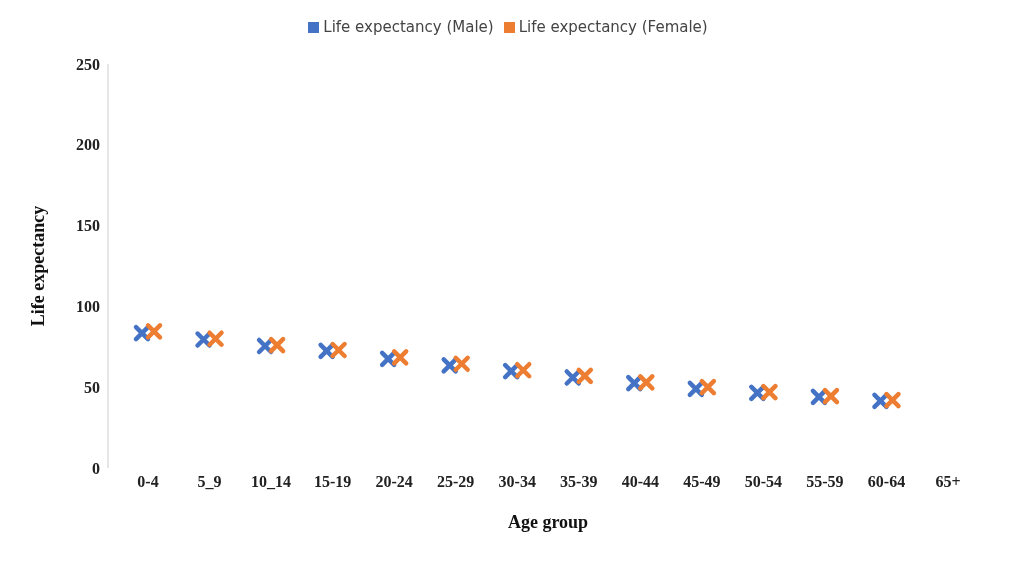  What do you see at coordinates (825, 482) in the screenshot?
I see `x-tick-label: 55-59` at bounding box center [825, 482].